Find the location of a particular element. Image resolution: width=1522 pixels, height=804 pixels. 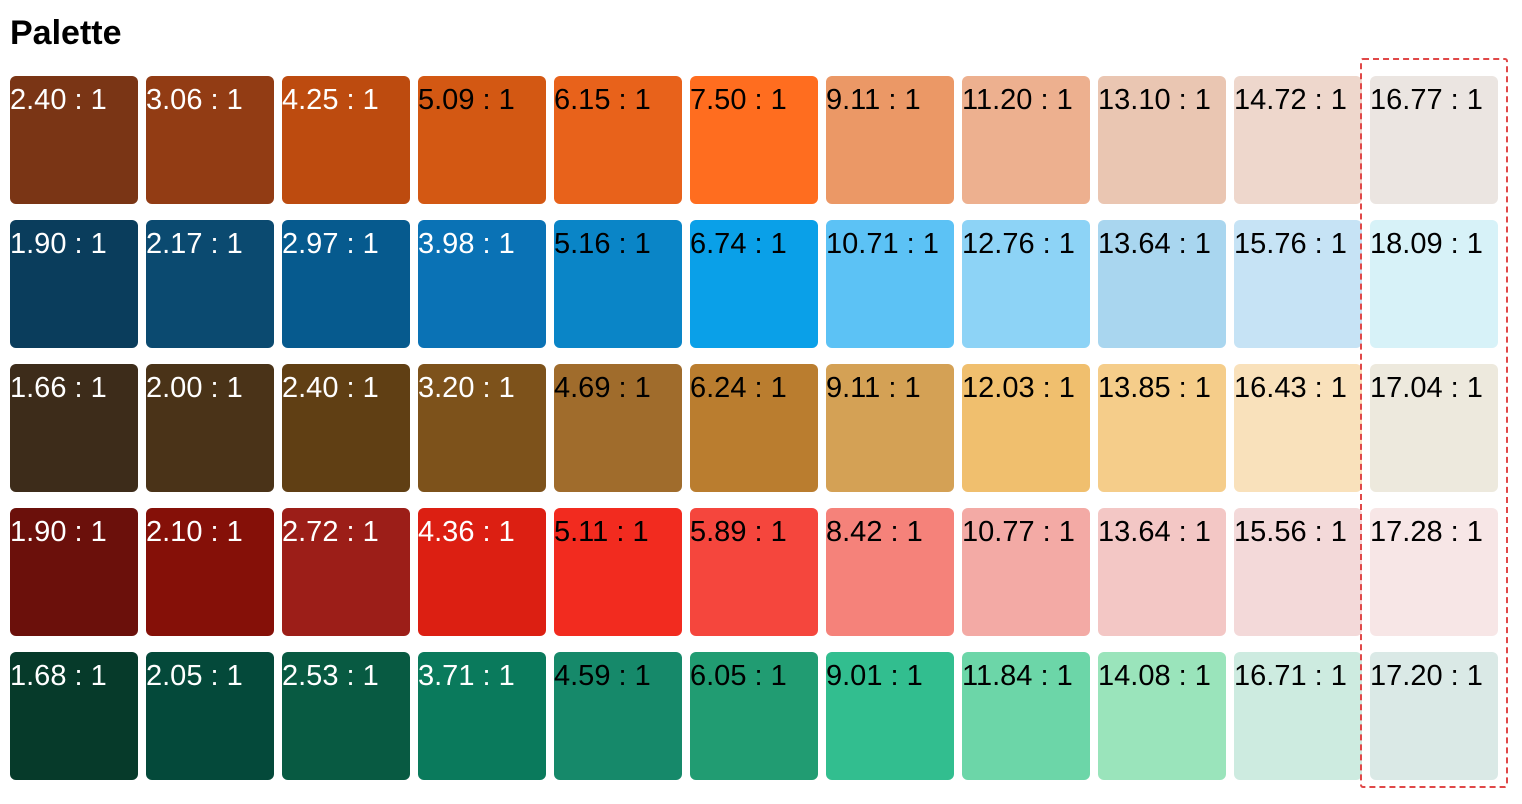

swatch: 14.08 : 1 is located at coordinates (1162, 716).